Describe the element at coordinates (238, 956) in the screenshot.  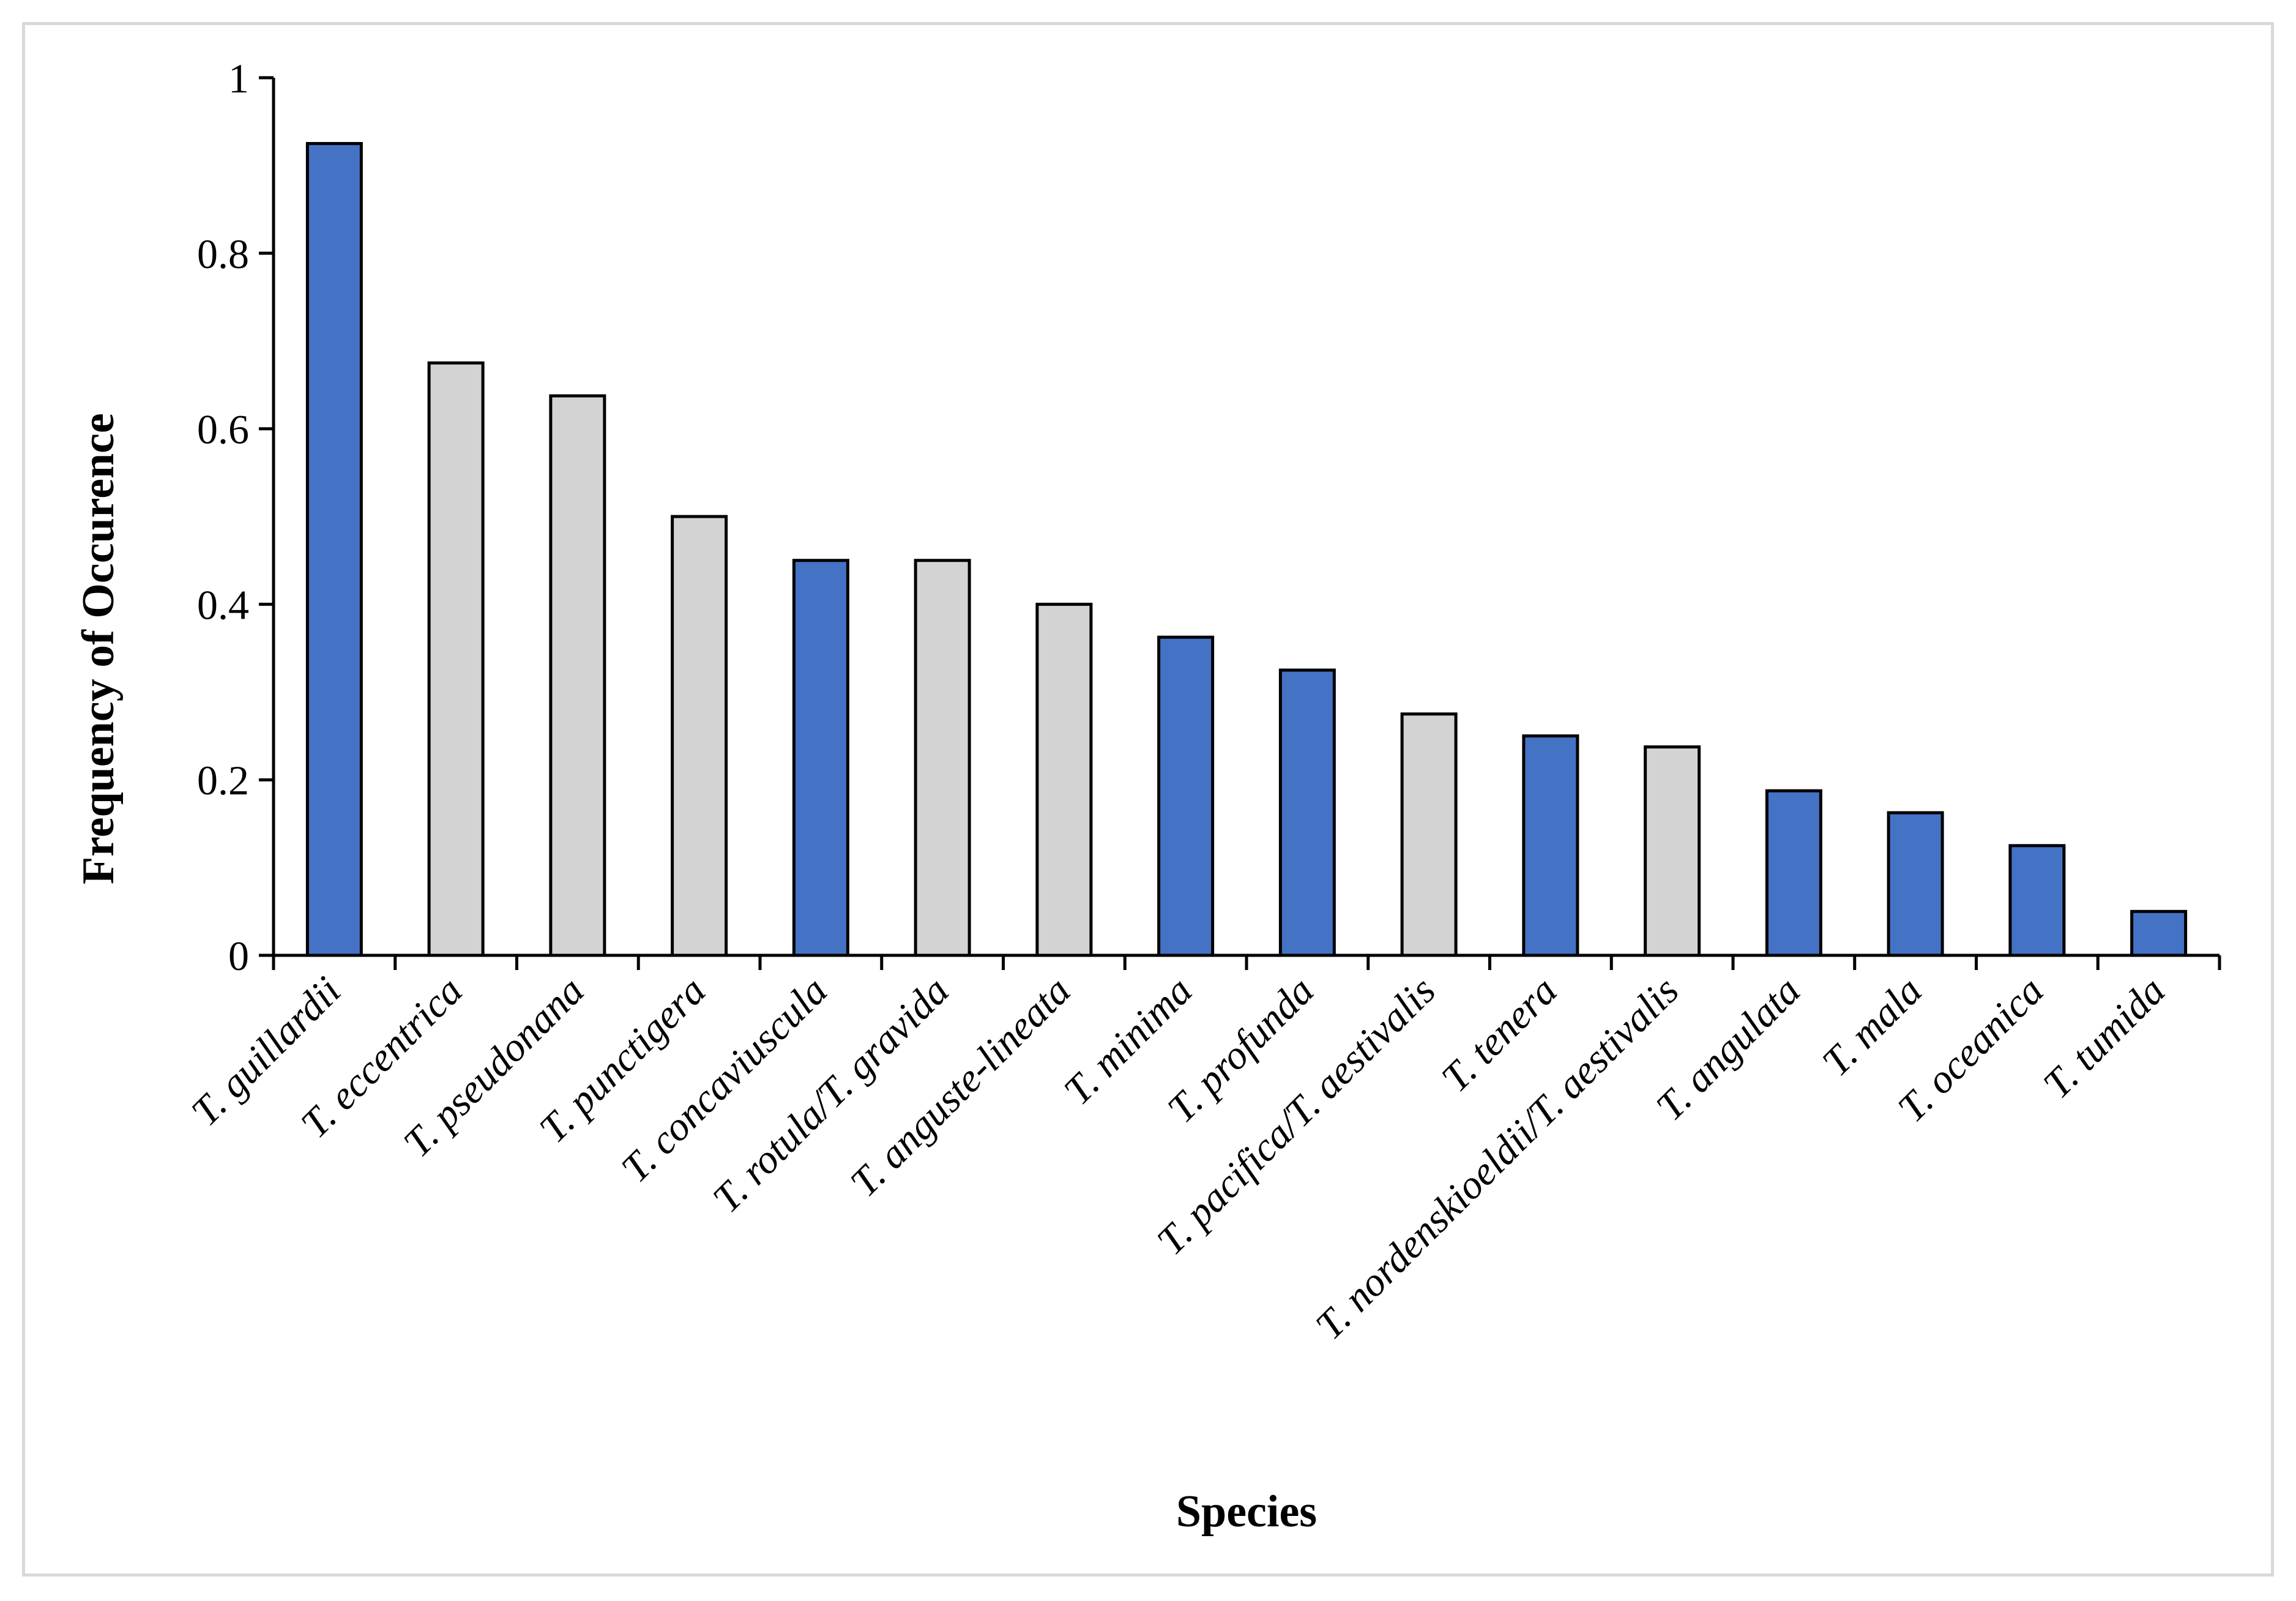
I see `y-tick-label: 0` at that location.